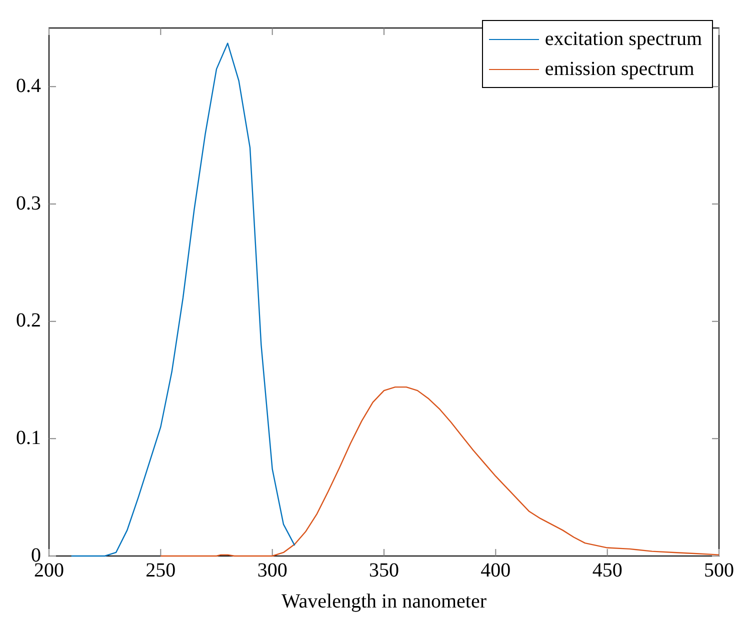 This screenshot has width=745, height=626. What do you see at coordinates (161, 570) in the screenshot?
I see `x-tick-label: 250` at bounding box center [161, 570].